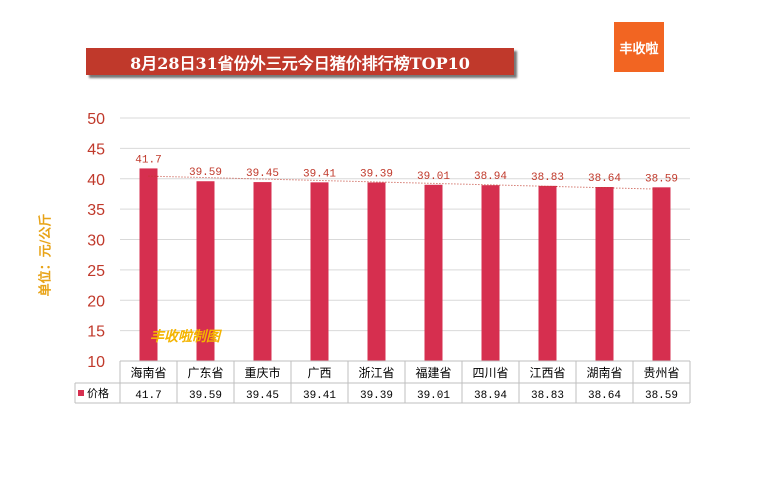 The image size is (777, 502). What do you see at coordinates (96, 271) in the screenshot?
I see `y-tick-label: 25` at bounding box center [96, 271].